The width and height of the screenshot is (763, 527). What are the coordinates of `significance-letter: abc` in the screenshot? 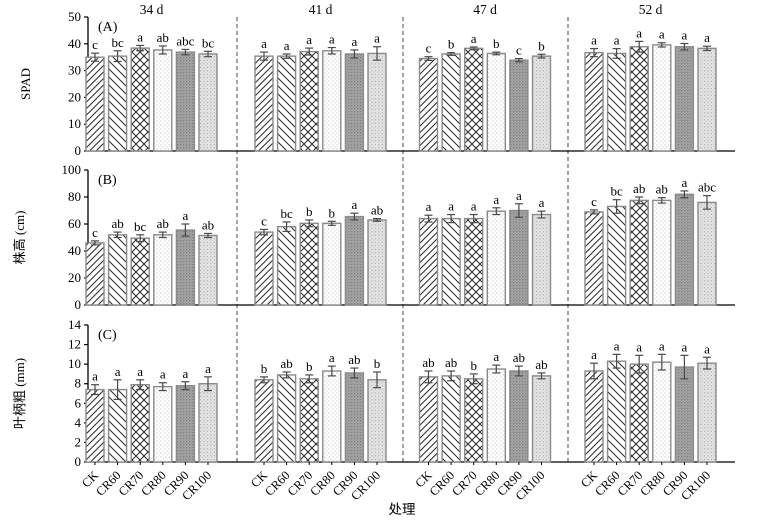 It's located at (707, 187).